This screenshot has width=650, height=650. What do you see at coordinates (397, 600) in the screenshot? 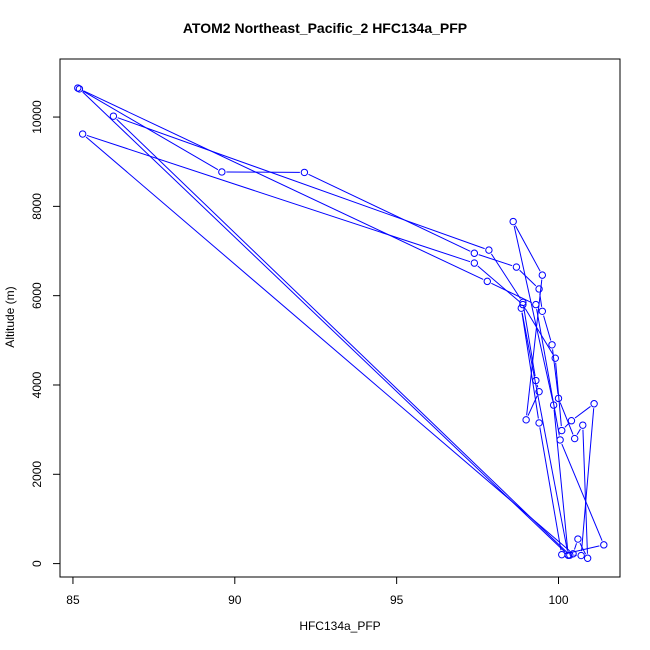
I see `x-tick-label: 95` at bounding box center [397, 600].